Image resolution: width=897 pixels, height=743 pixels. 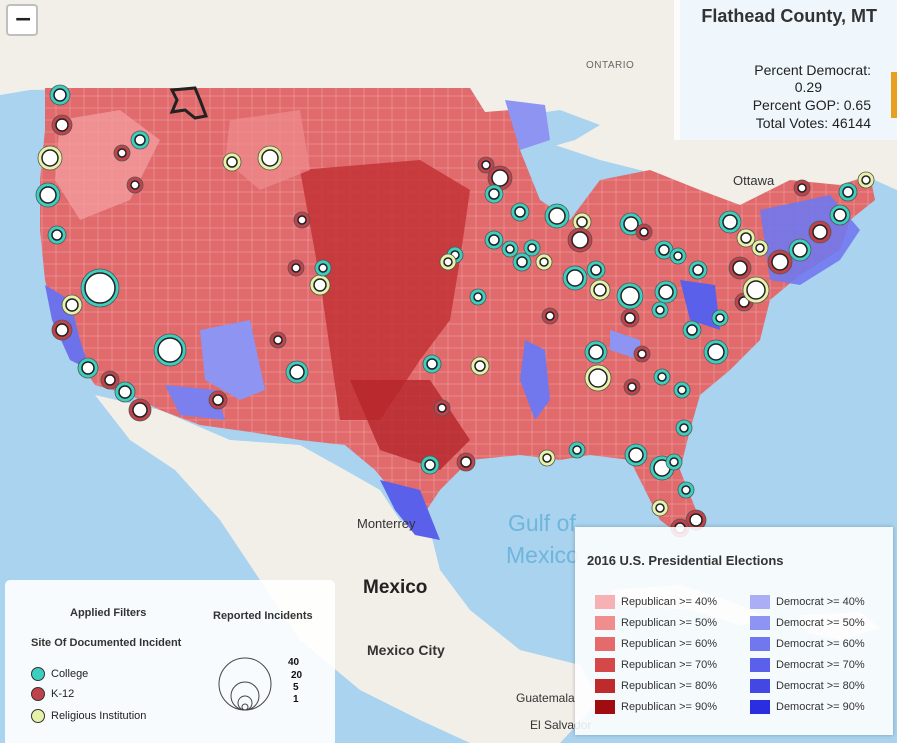 What do you see at coordinates (820, 707) in the screenshot?
I see `democrat-label-5: Democrat >= 90%` at bounding box center [820, 707].